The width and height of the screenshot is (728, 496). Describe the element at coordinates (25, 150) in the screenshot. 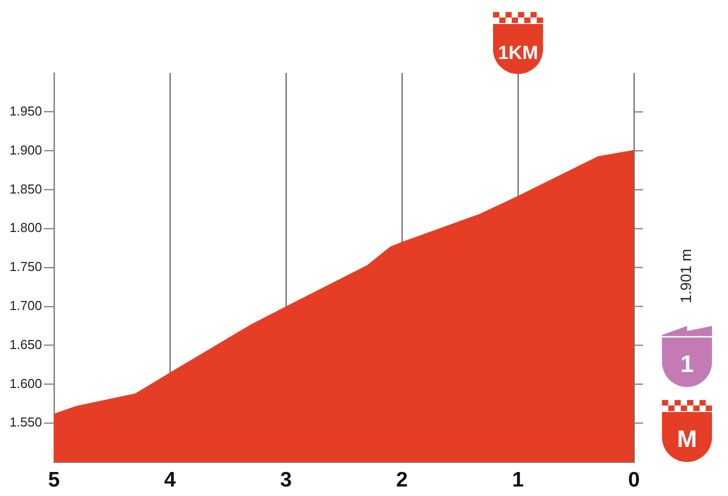

I see `y-tick-label: 1.900` at that location.